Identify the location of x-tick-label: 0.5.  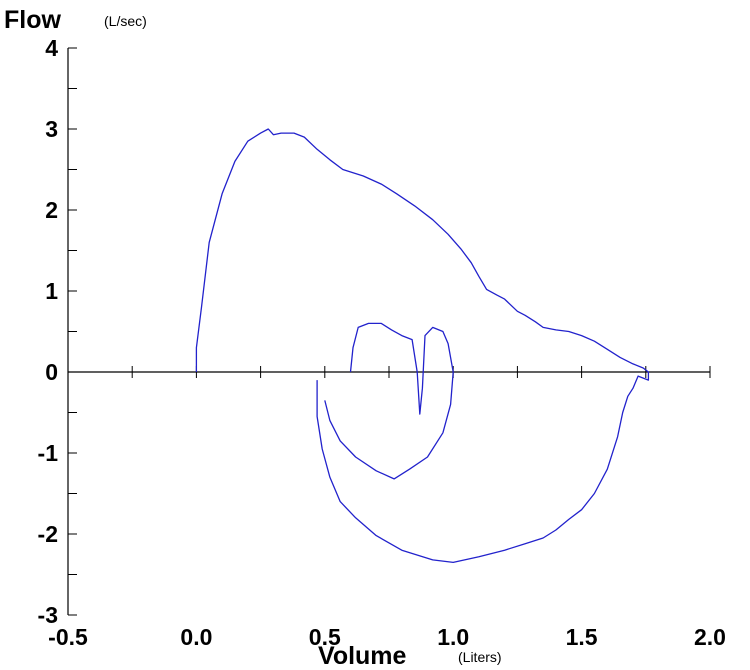
(325, 637).